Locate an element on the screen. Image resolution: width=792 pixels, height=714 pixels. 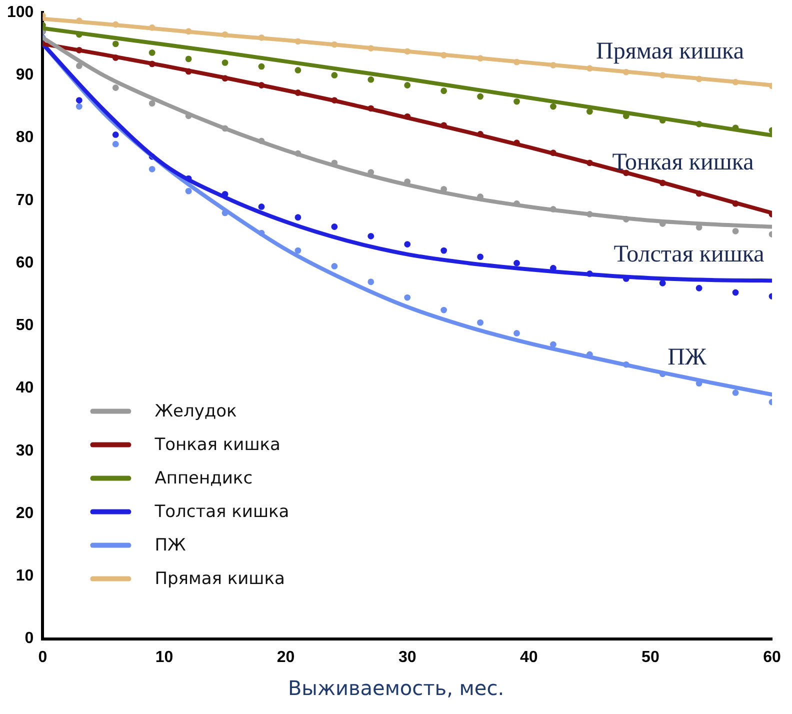
annotation: ПЖ is located at coordinates (687, 357).